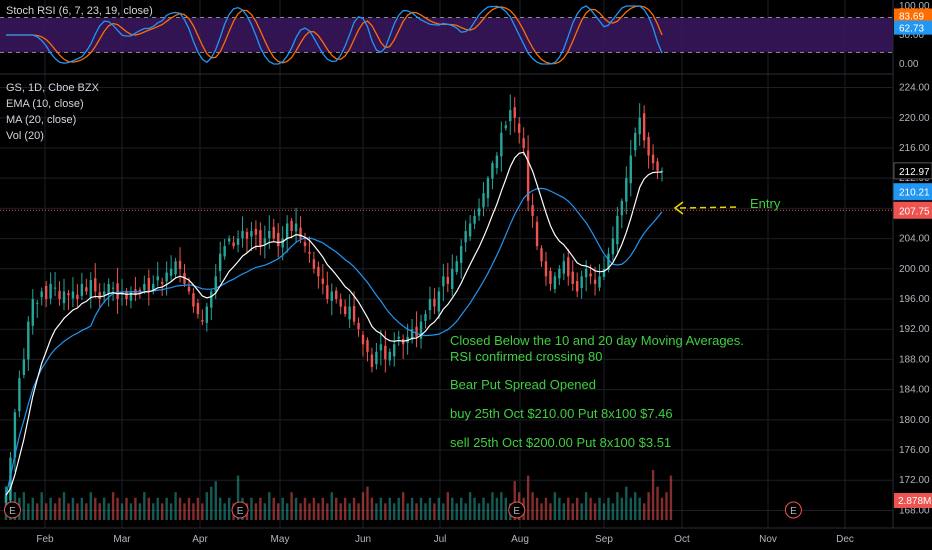  What do you see at coordinates (914, 299) in the screenshot?
I see `price-tick-label: 196.00` at bounding box center [914, 299].